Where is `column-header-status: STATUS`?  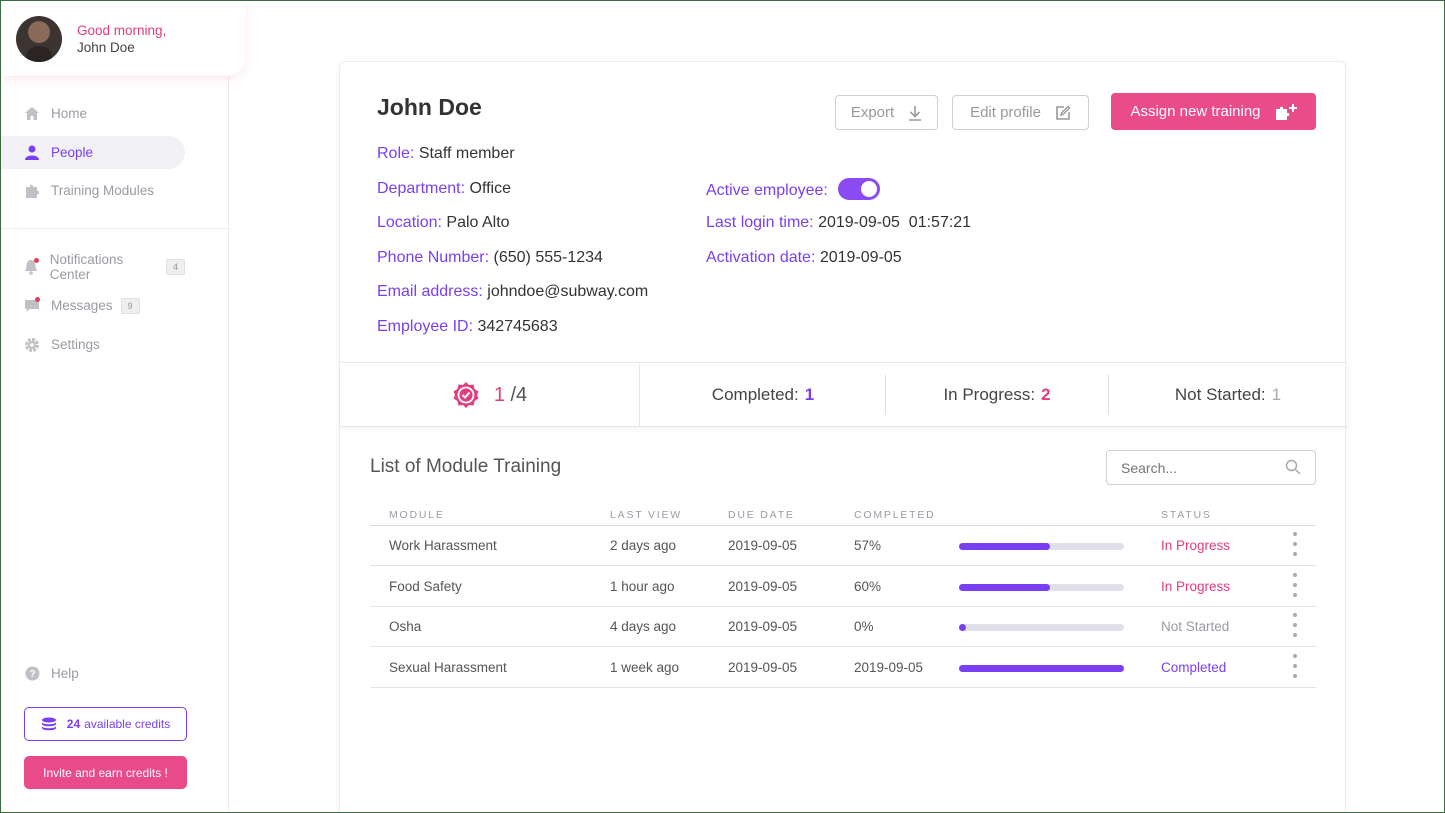 column-header-status: STATUS is located at coordinates (1186, 515).